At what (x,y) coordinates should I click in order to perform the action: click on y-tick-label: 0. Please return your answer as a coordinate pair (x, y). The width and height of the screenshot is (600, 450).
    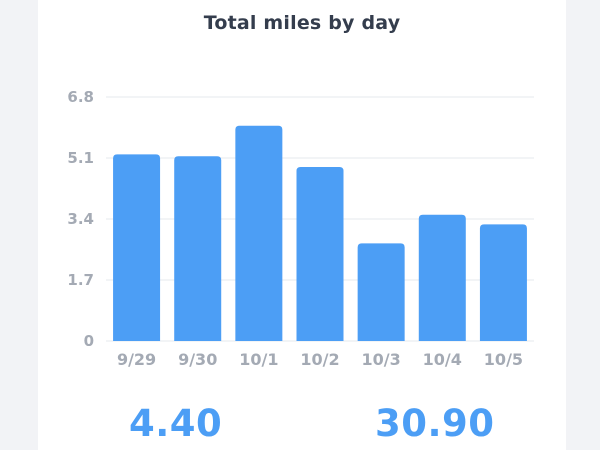
    Looking at the image, I should click on (89, 341).